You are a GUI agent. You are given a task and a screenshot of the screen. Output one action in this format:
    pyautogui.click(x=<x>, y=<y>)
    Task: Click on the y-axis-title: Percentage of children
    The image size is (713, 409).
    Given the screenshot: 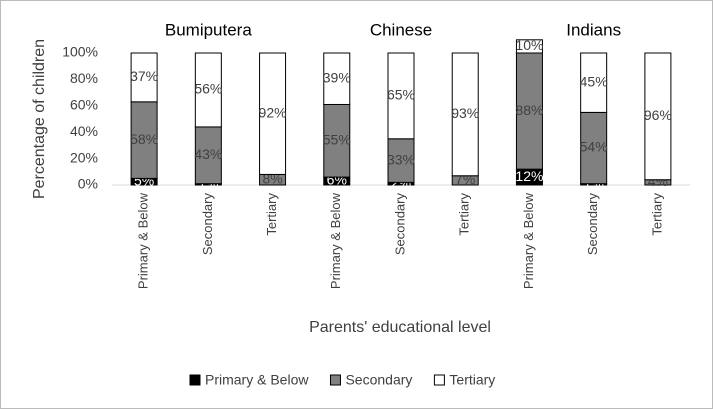 What is the action you would take?
    pyautogui.click(x=39, y=119)
    